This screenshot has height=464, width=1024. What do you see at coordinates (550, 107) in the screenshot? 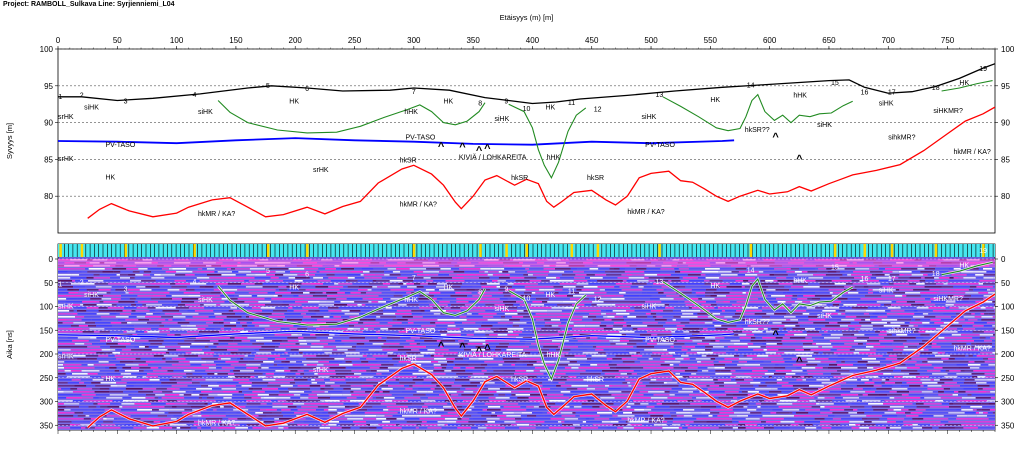
I see `annotation-label: HK` at bounding box center [550, 107].